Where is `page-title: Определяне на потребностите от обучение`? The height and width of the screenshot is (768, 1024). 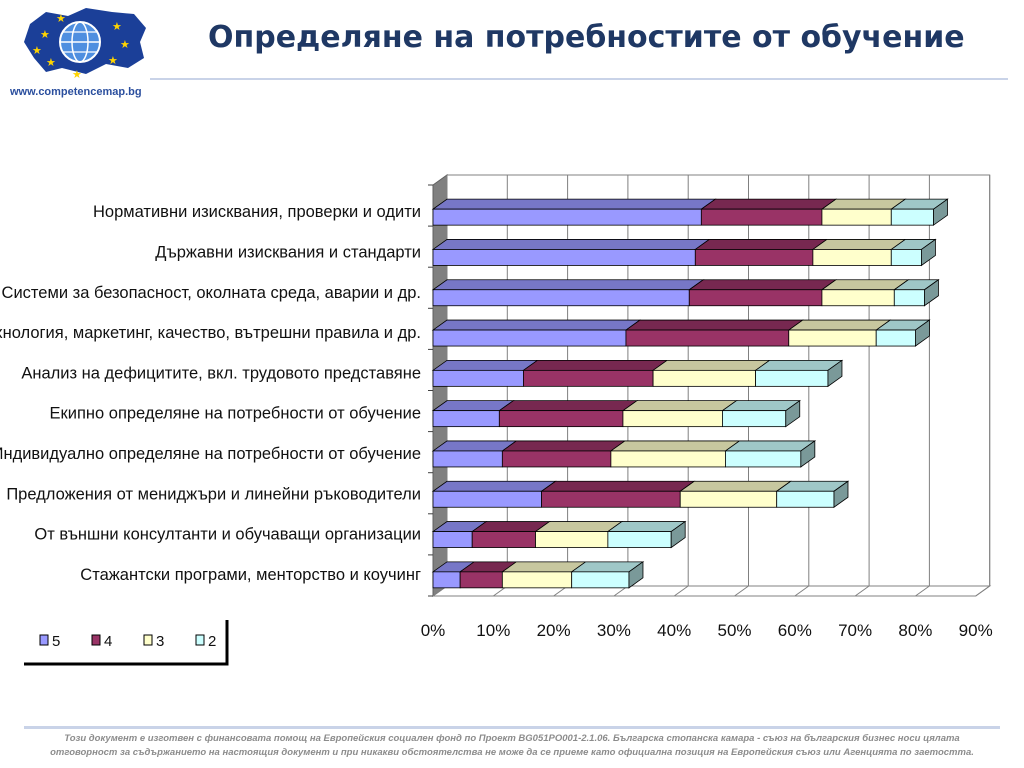
page-title: Определяне на потребностите от обучение is located at coordinates (586, 37).